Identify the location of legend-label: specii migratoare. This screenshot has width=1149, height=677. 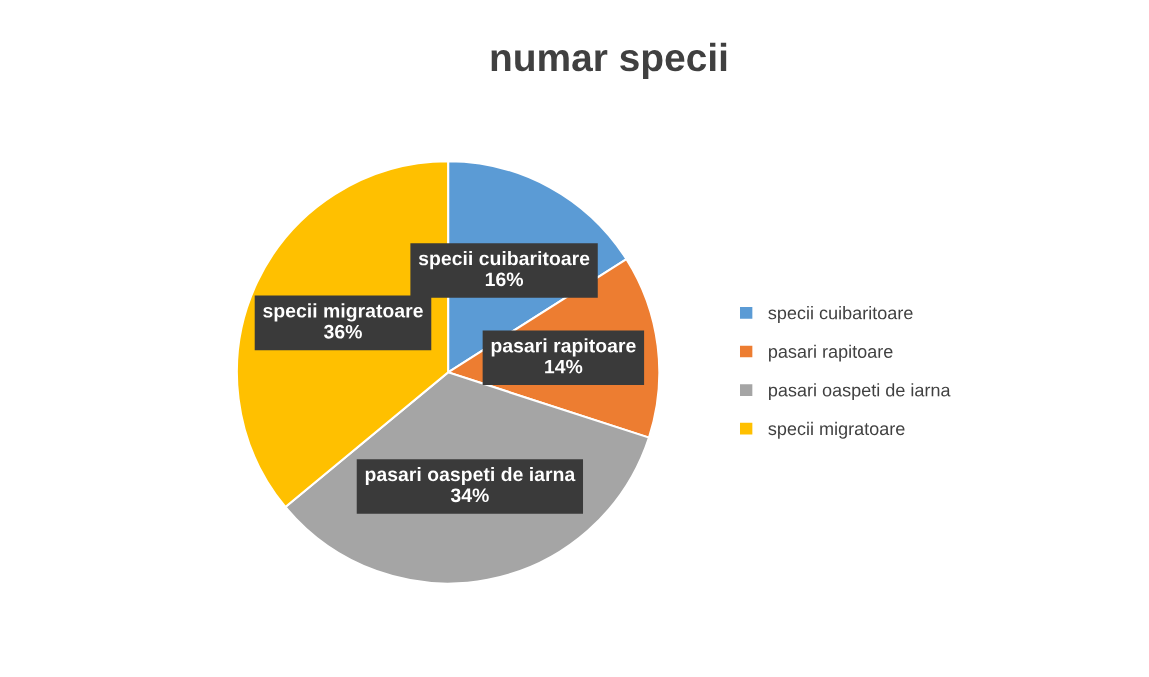
(836, 430).